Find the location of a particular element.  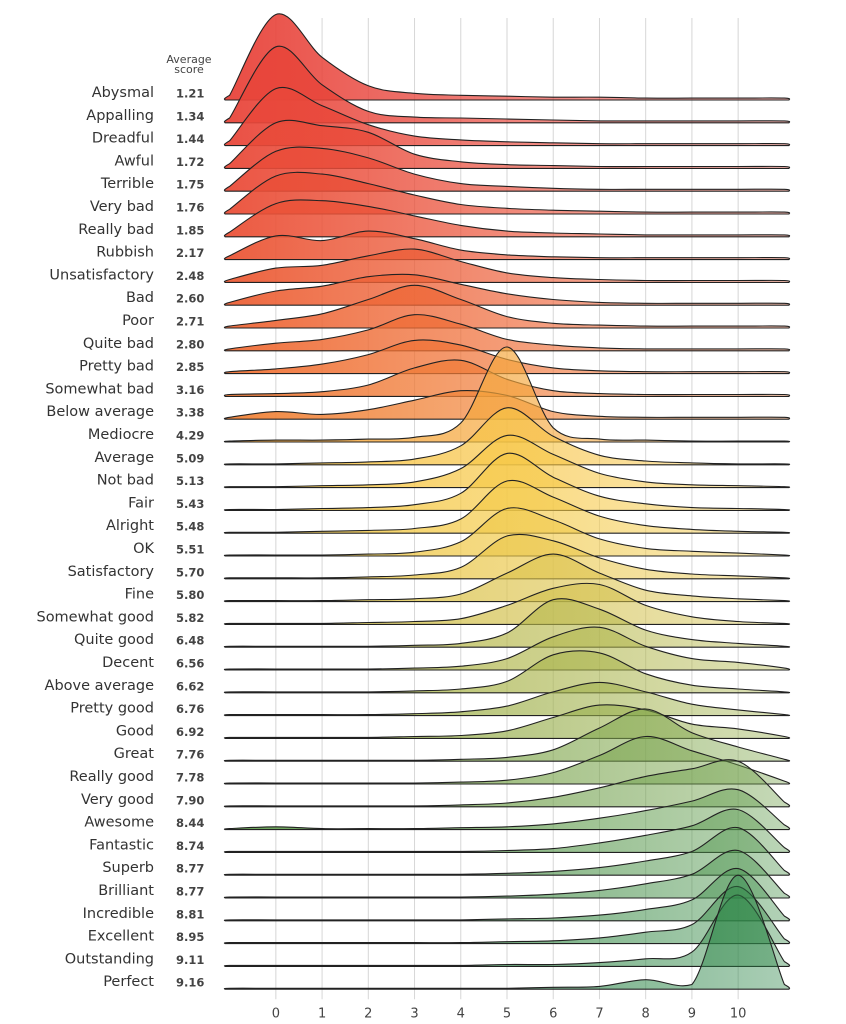

x-tick-label: 7 is located at coordinates (599, 1014).